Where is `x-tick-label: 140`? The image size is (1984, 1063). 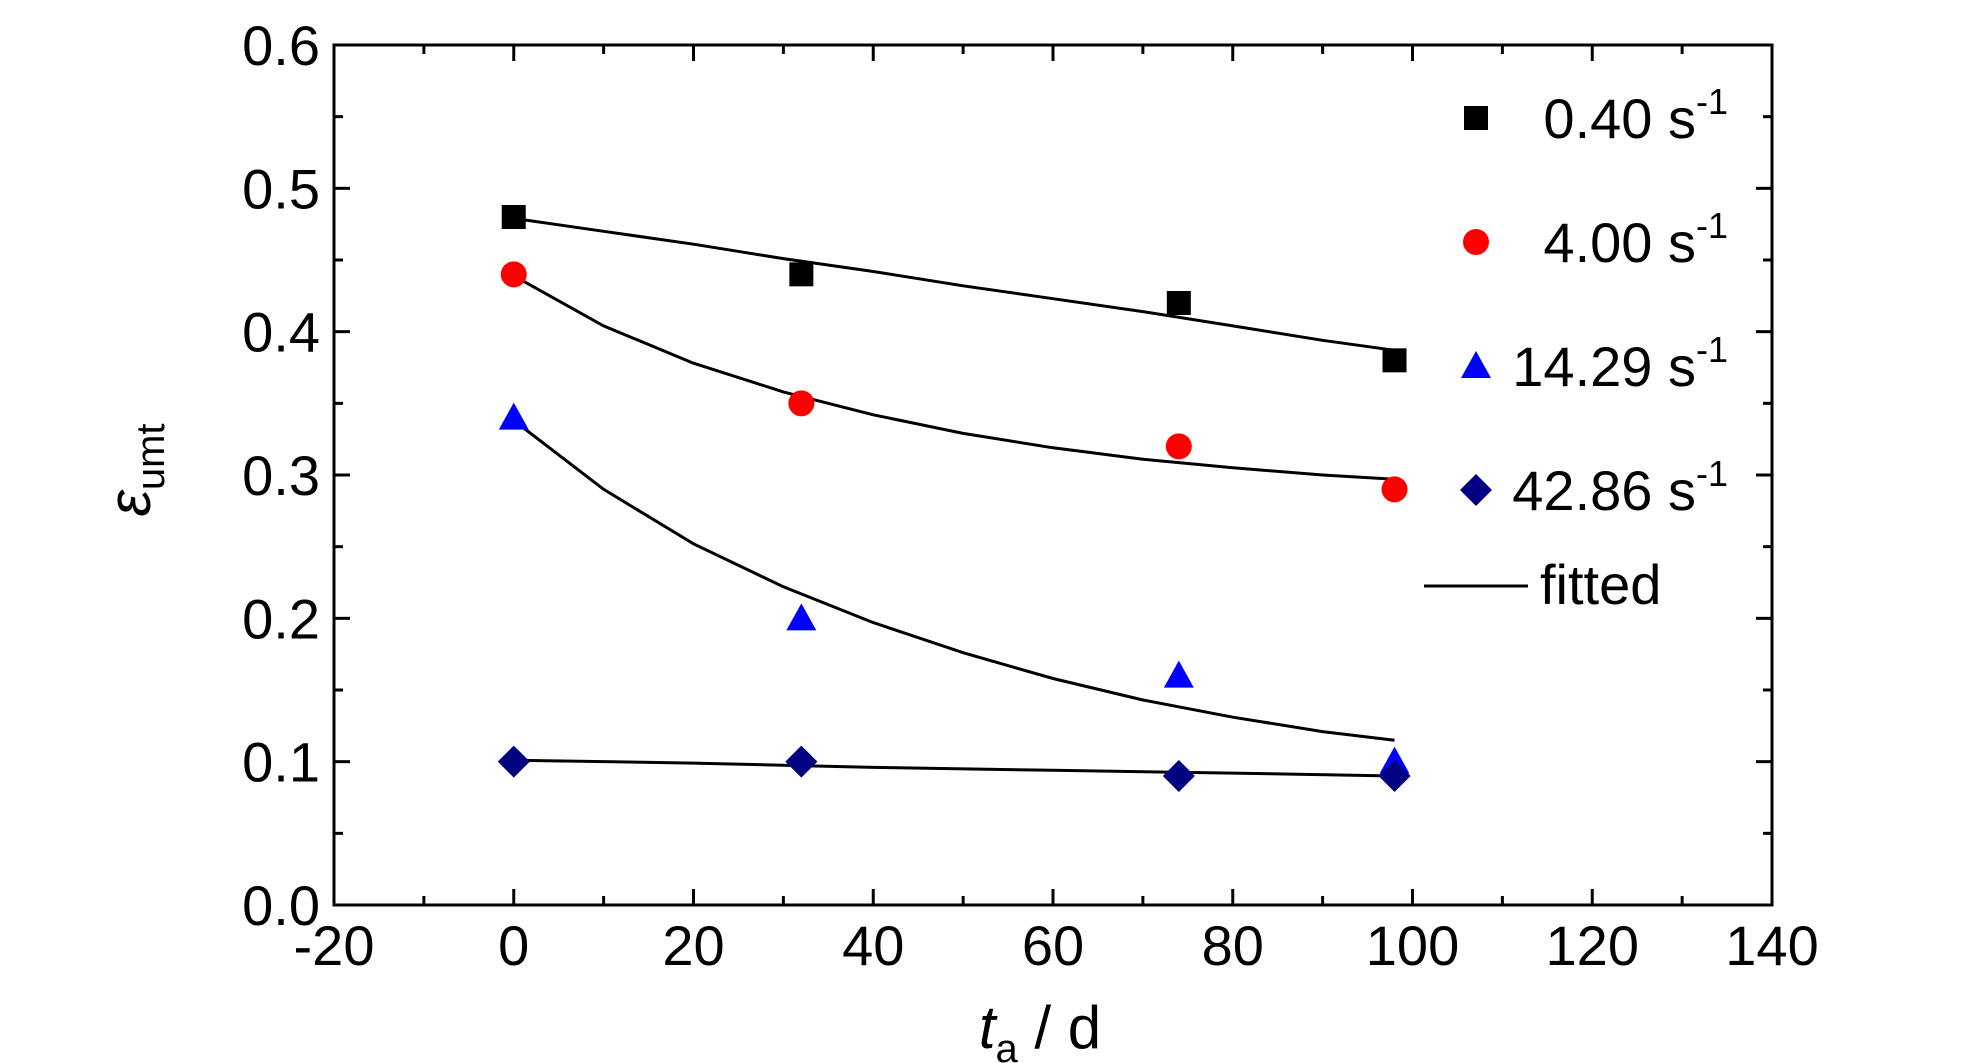
x-tick-label: 140 is located at coordinates (1771, 945).